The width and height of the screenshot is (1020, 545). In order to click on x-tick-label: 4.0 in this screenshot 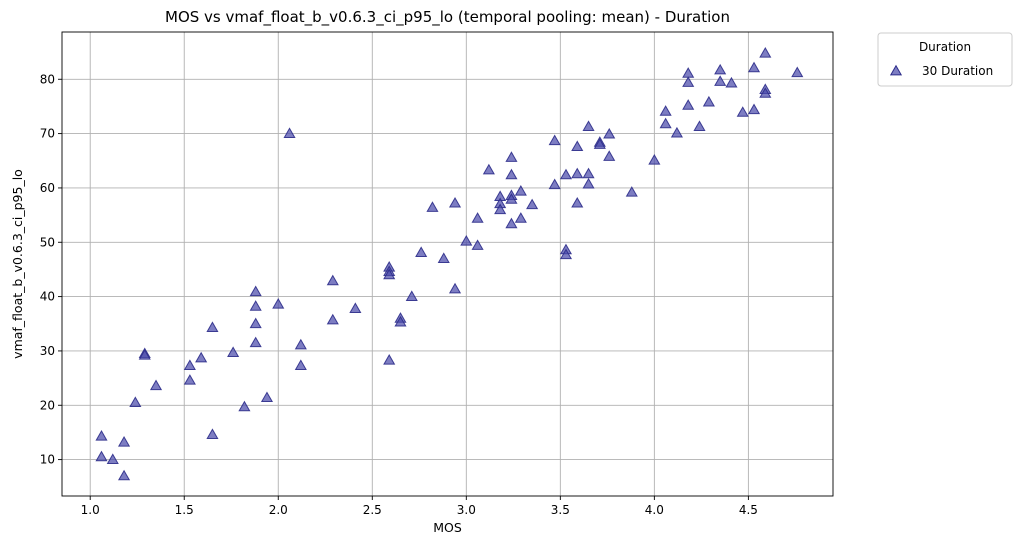, I will do `click(654, 510)`.